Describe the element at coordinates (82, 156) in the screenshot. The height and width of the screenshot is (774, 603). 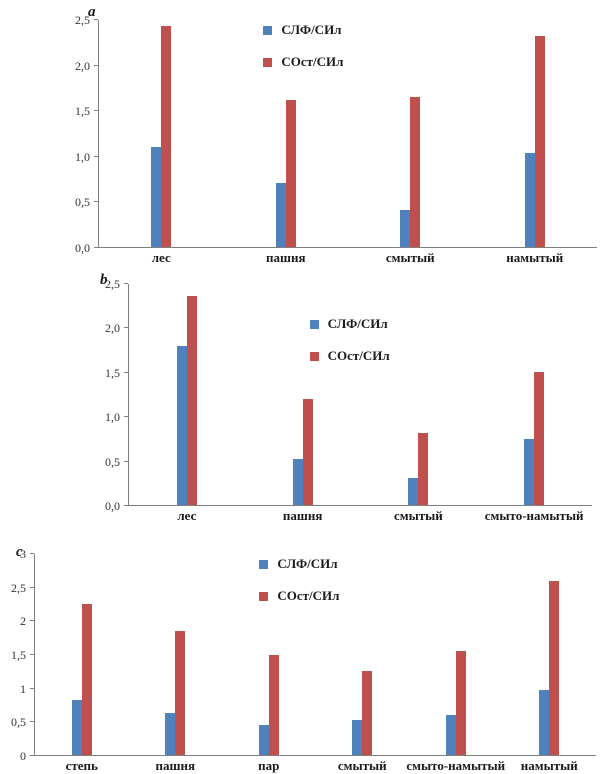
I see `y-tick-label: 1,0` at that location.